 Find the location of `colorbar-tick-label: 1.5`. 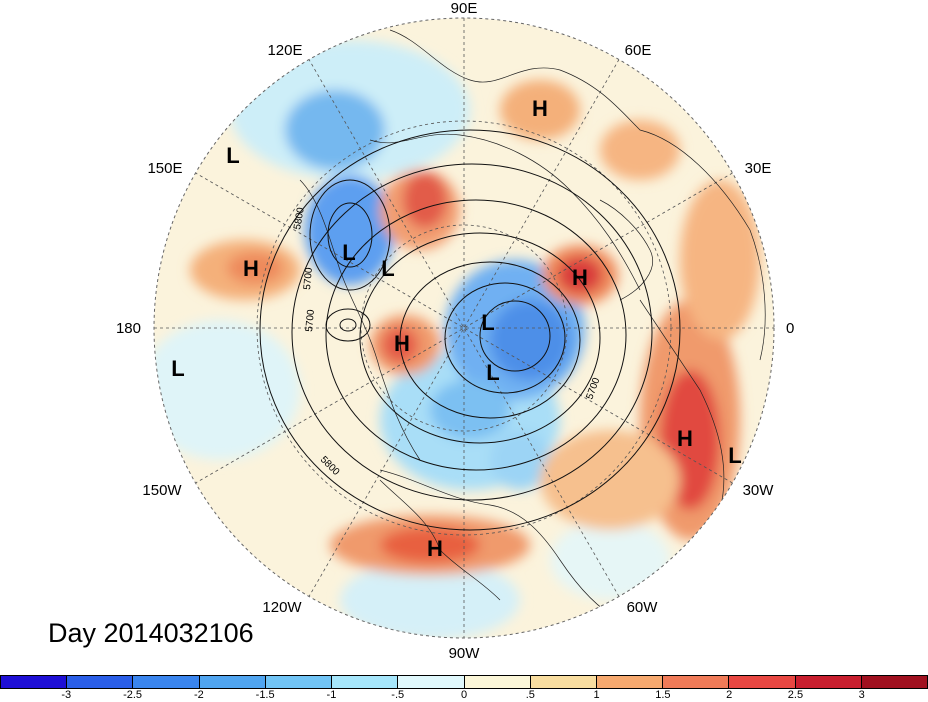

colorbar-tick-label: 1.5 is located at coordinates (663, 695).